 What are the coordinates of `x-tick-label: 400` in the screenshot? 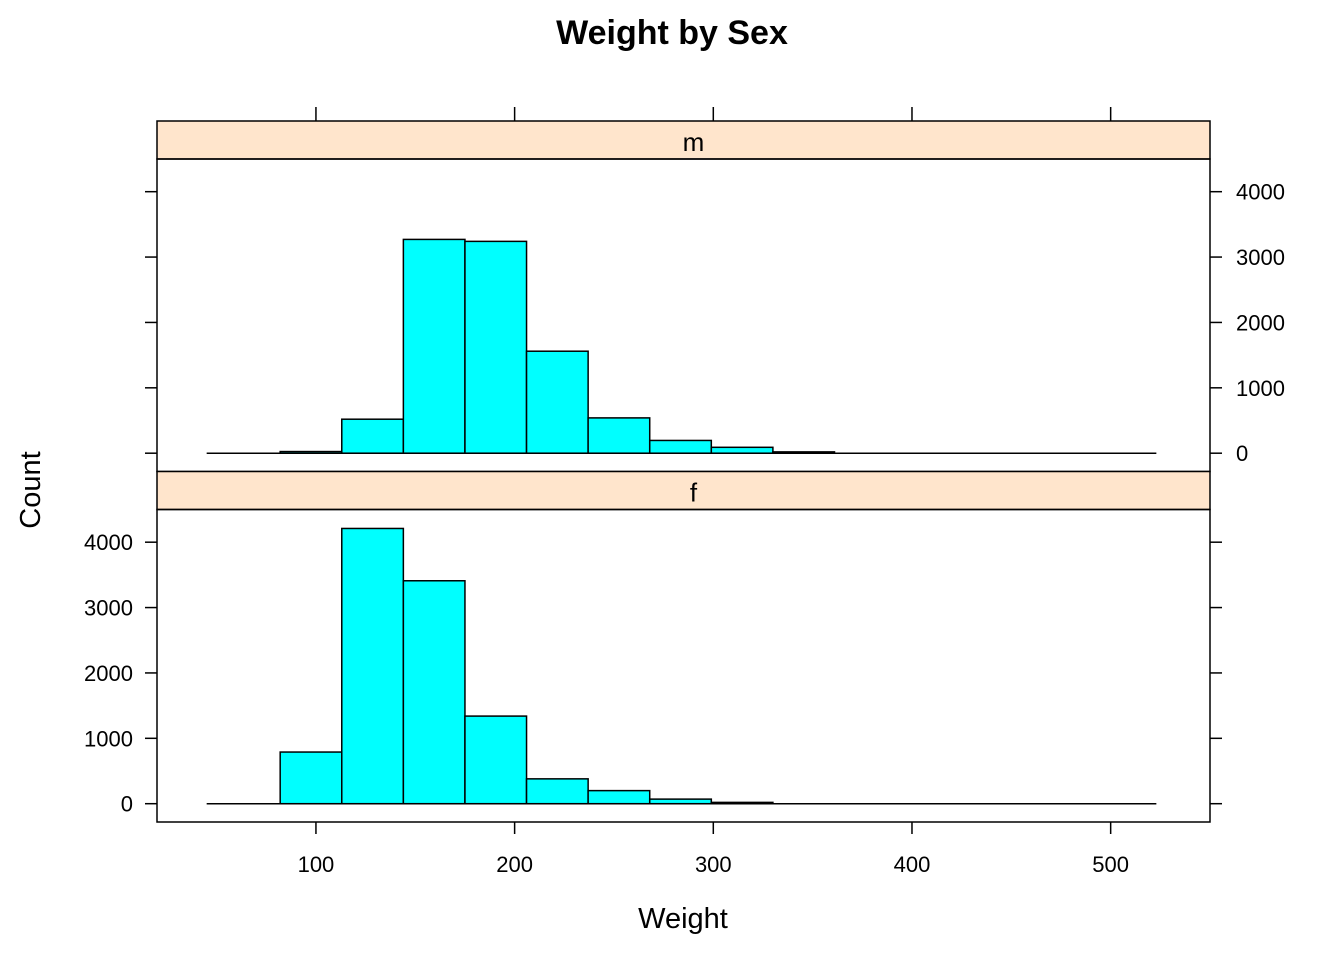 It's located at (912, 864).